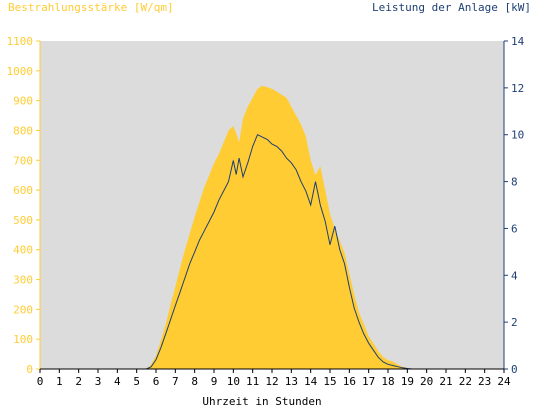 This screenshot has height=408, width=544. I want to click on left-tick-label: 400, so click(23, 250).